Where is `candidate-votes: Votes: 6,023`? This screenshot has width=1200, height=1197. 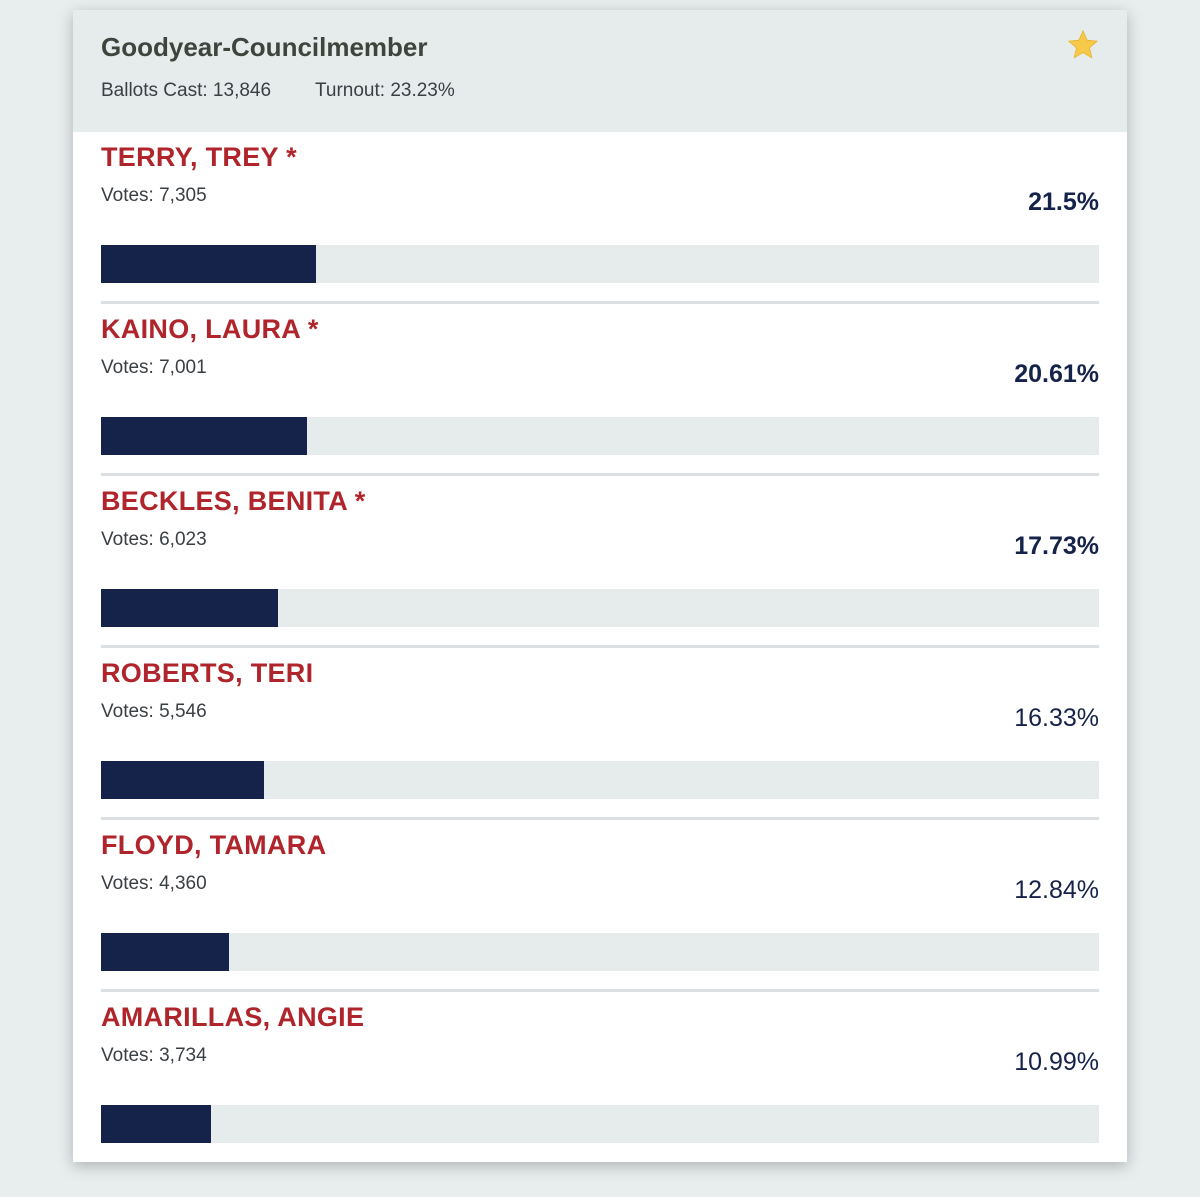
candidate-votes: Votes: 6,023 is located at coordinates (154, 539).